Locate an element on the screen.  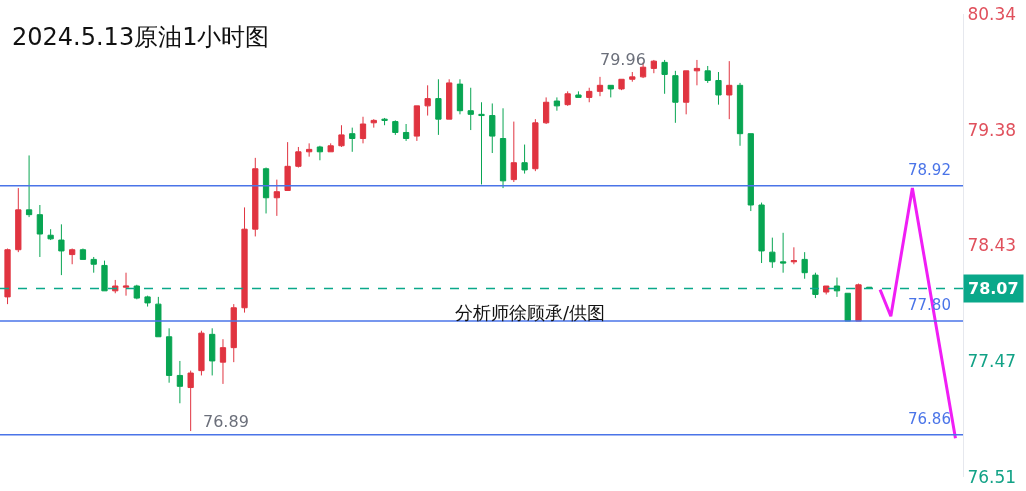
annotation: 分析师徐顾承/供图 is located at coordinates (530, 312).